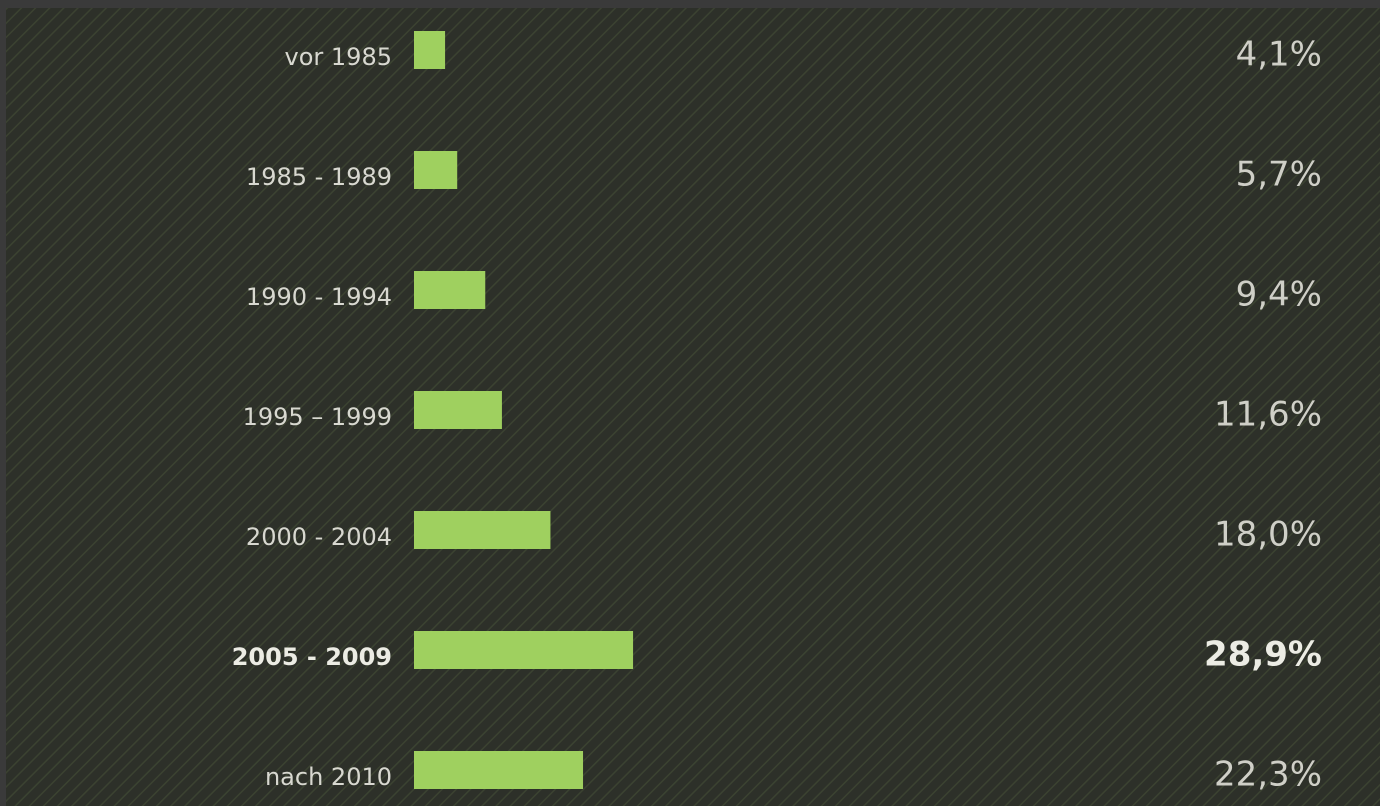 This screenshot has height=806, width=1380. Describe the element at coordinates (1268, 415) in the screenshot. I see `value-label: 11,6%` at that location.